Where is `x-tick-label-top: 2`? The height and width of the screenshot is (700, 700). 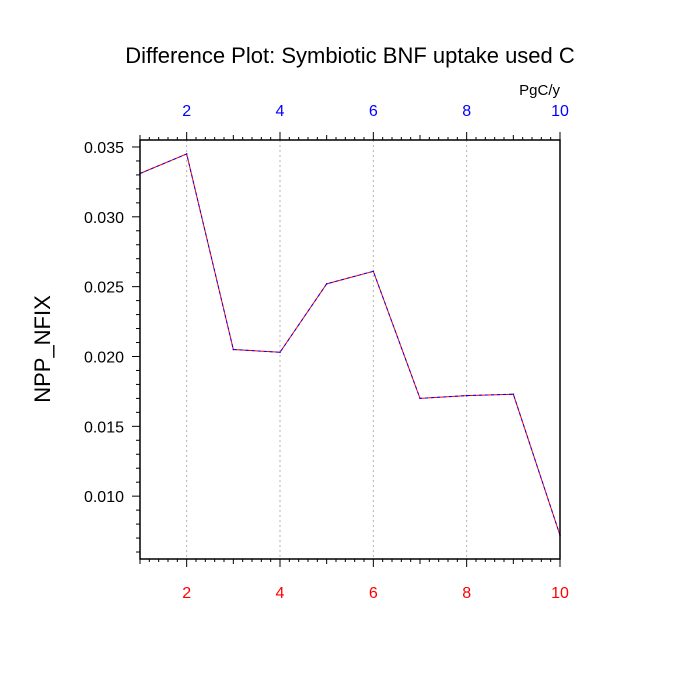
x-tick-label-top: 2 is located at coordinates (186, 111).